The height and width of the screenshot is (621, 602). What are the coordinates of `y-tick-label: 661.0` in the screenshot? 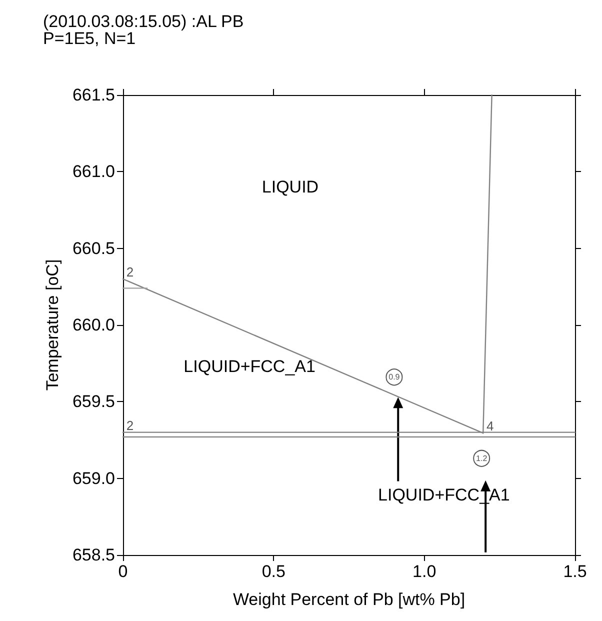 It's located at (93, 172).